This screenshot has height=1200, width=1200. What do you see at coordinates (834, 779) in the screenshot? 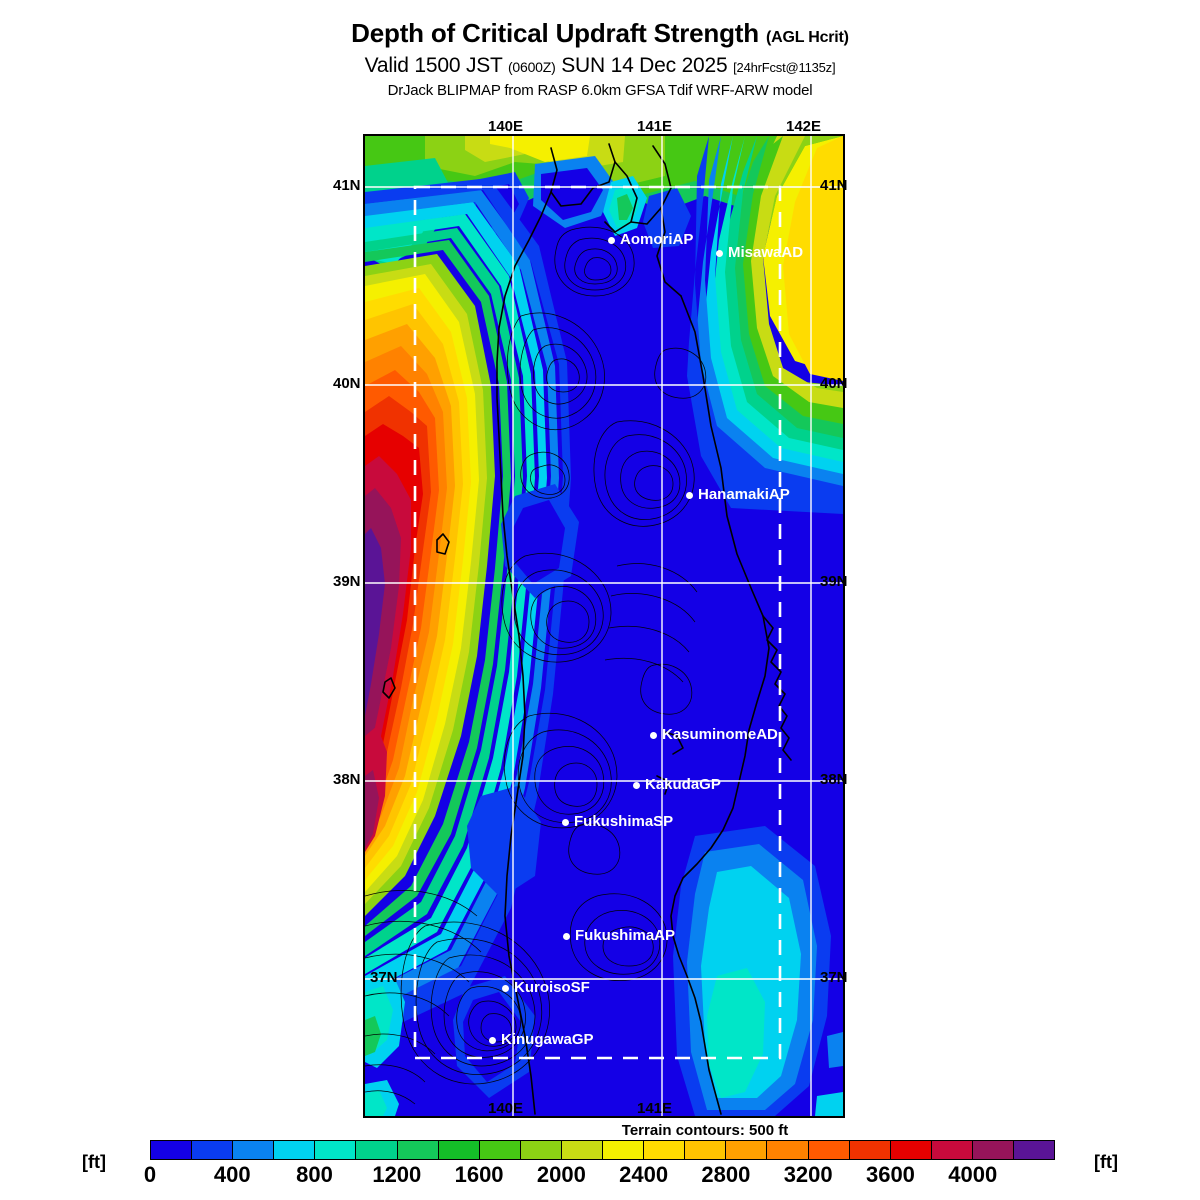
I see `lat-label-right-38n: 38N` at bounding box center [834, 779].